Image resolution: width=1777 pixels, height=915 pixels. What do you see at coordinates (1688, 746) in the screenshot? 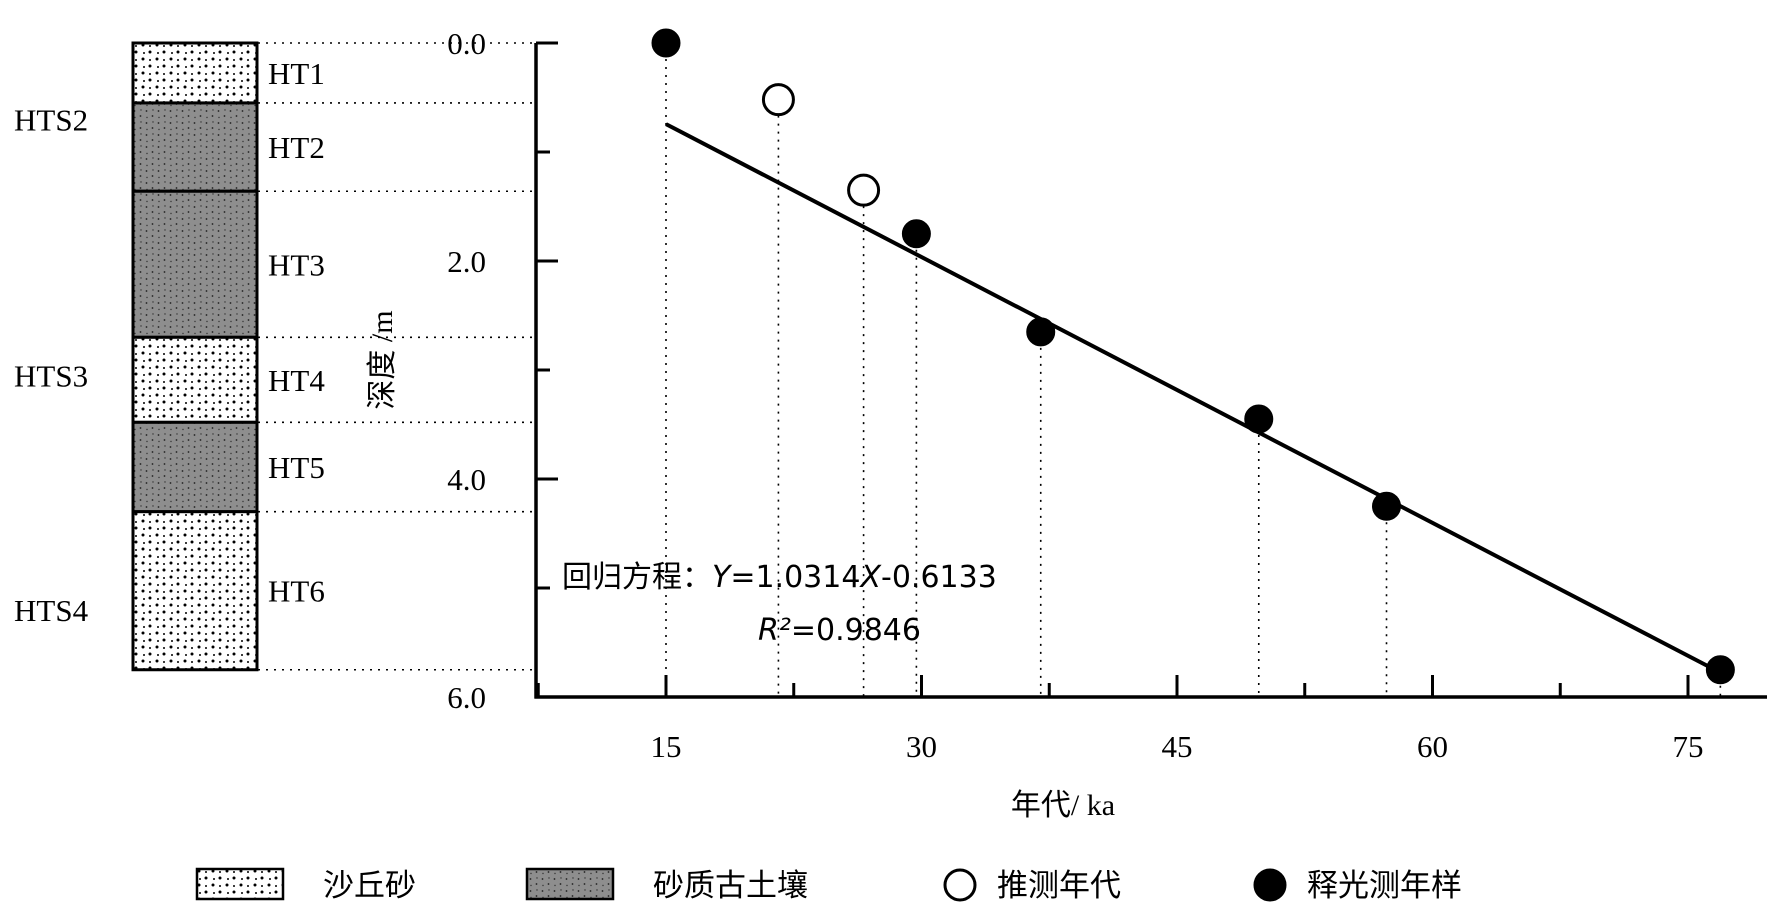
I see `x-tick-label: 75` at bounding box center [1688, 746].